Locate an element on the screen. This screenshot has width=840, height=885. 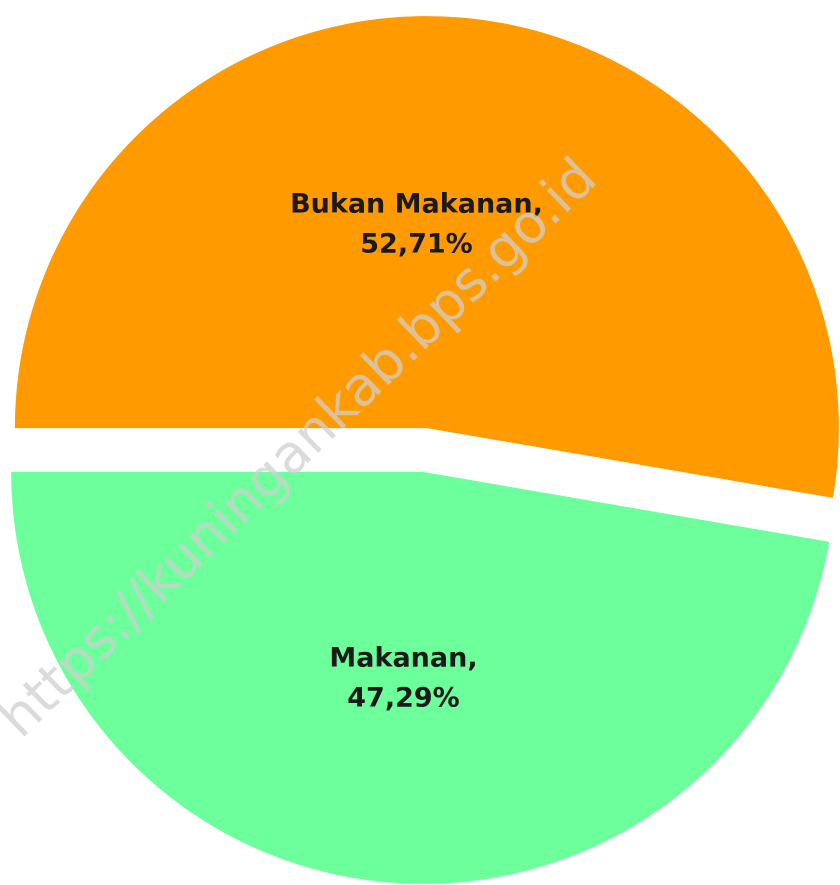
slice-category: Makanan, is located at coordinates (403, 658).